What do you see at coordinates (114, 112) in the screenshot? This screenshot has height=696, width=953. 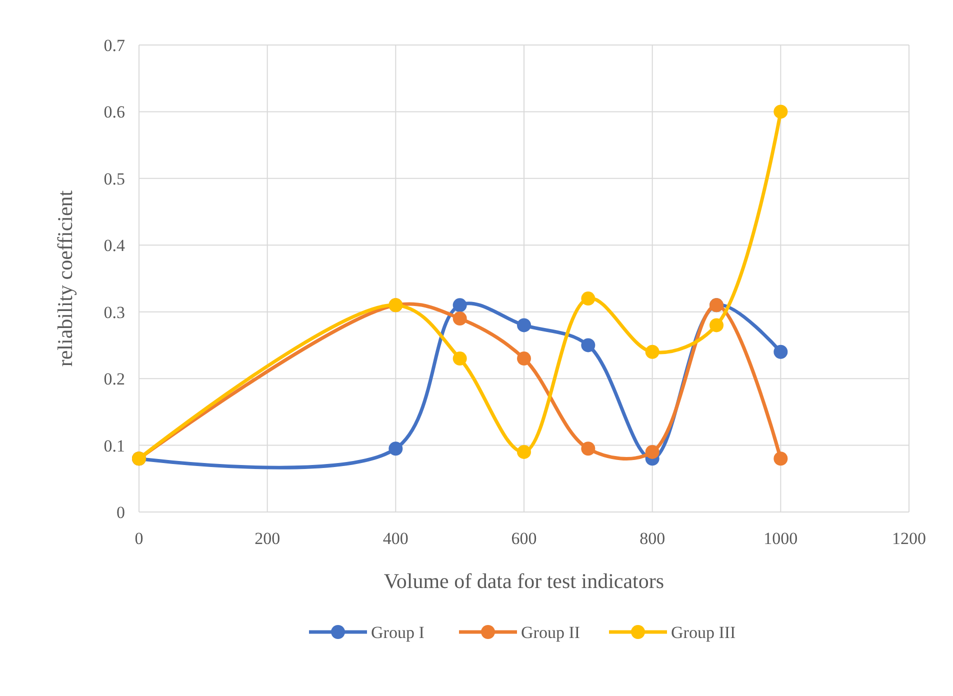 I see `y-tick-label: 0.6` at bounding box center [114, 112].